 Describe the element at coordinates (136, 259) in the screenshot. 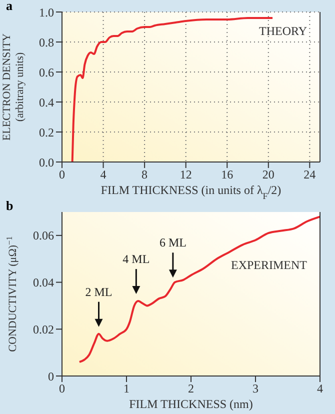

I see `annotation: 4 ML` at that location.